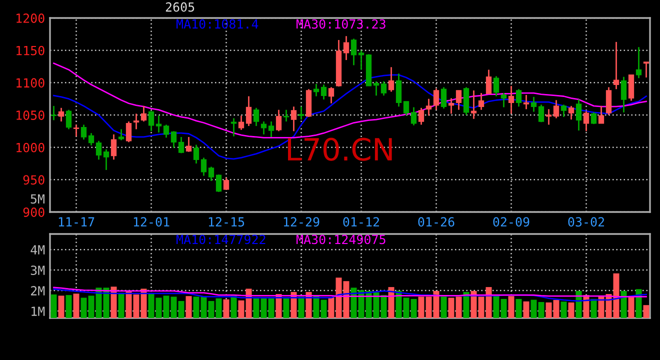 The image size is (660, 360). Describe the element at coordinates (37, 199) in the screenshot. I see `text: 5M` at that location.